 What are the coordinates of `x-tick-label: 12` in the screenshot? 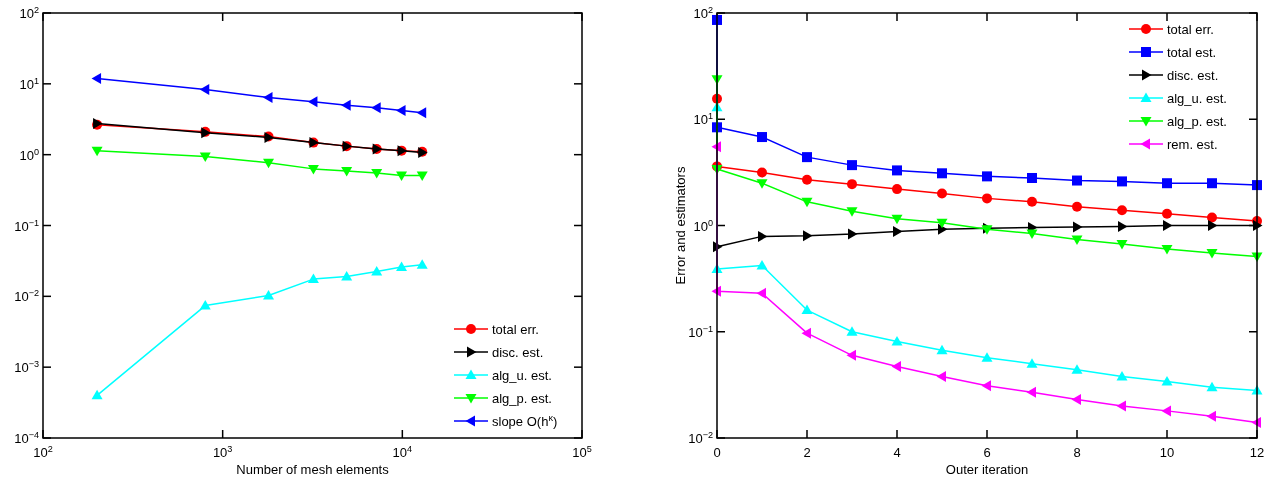 It's located at (1257, 452).